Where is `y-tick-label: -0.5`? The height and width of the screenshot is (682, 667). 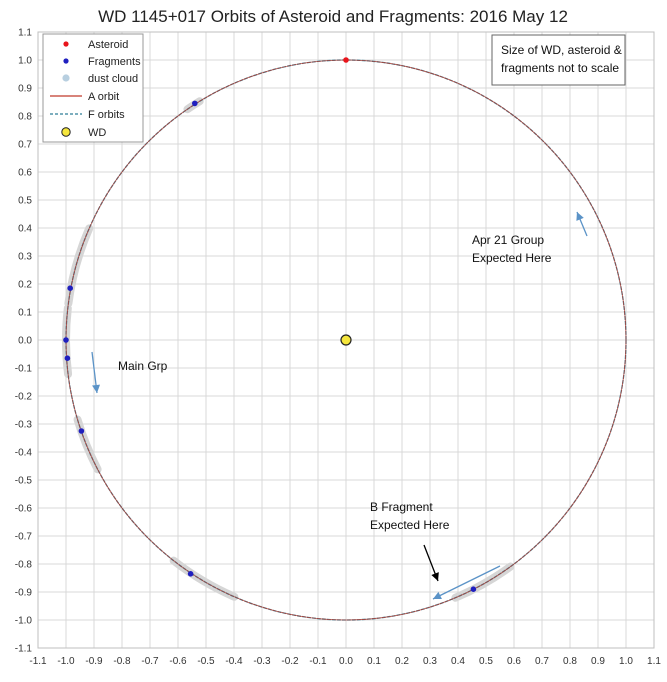 y-tick-label: -0.5 is located at coordinates (24, 481).